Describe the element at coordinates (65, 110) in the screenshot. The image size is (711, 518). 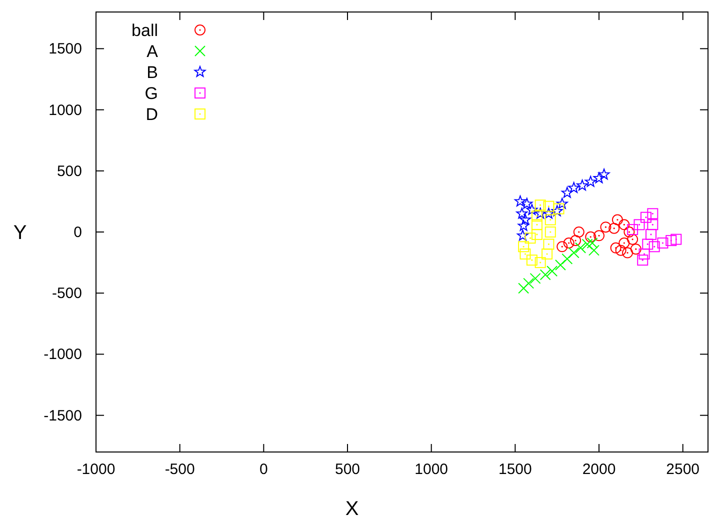
I see `y-tick-label: 1000` at that location.